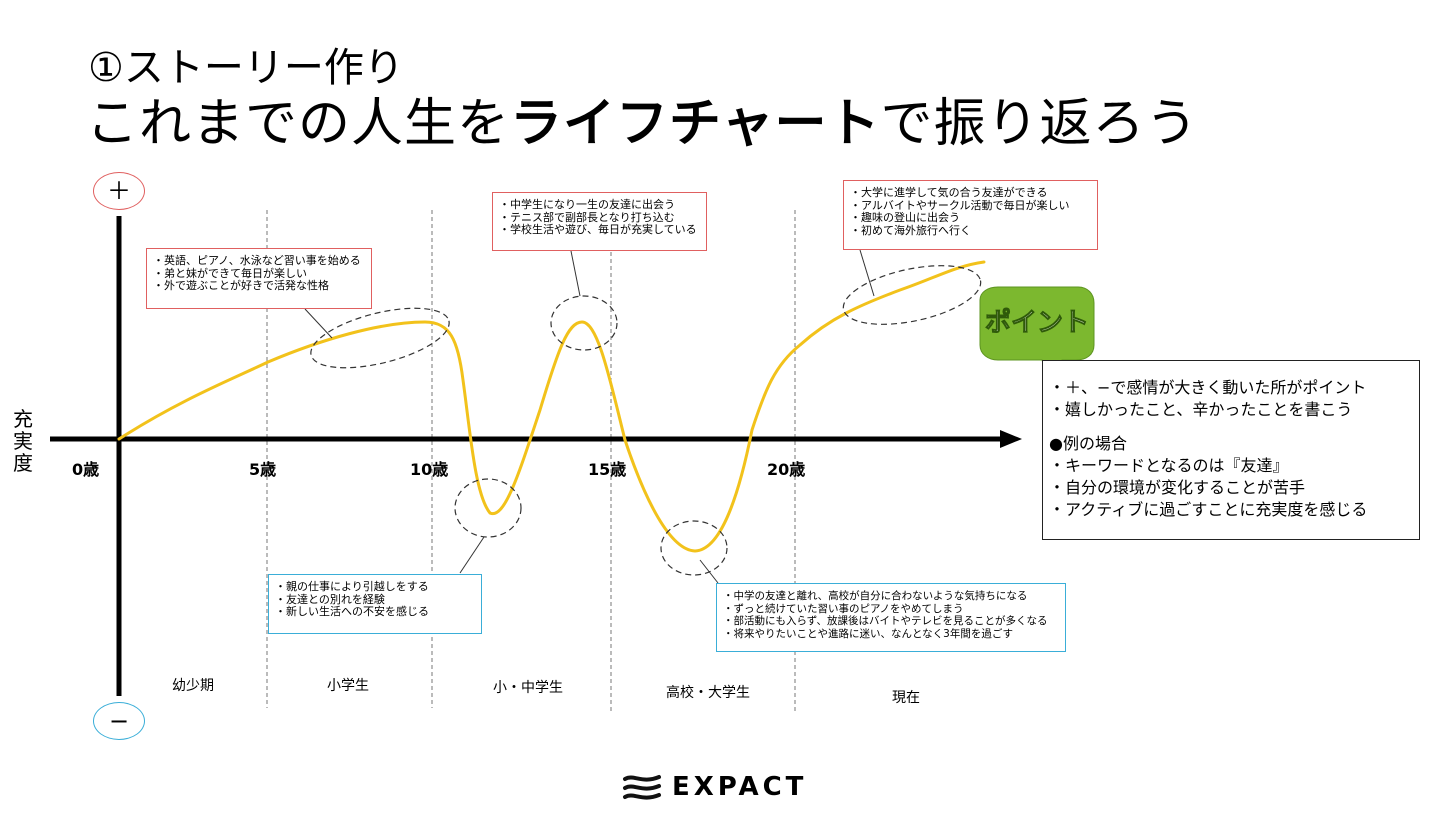  What do you see at coordinates (868, 633) in the screenshot?
I see `callout-line: ・将来やりたいことや進路に迷い、なんとなく3年間を過ごす` at bounding box center [868, 633].